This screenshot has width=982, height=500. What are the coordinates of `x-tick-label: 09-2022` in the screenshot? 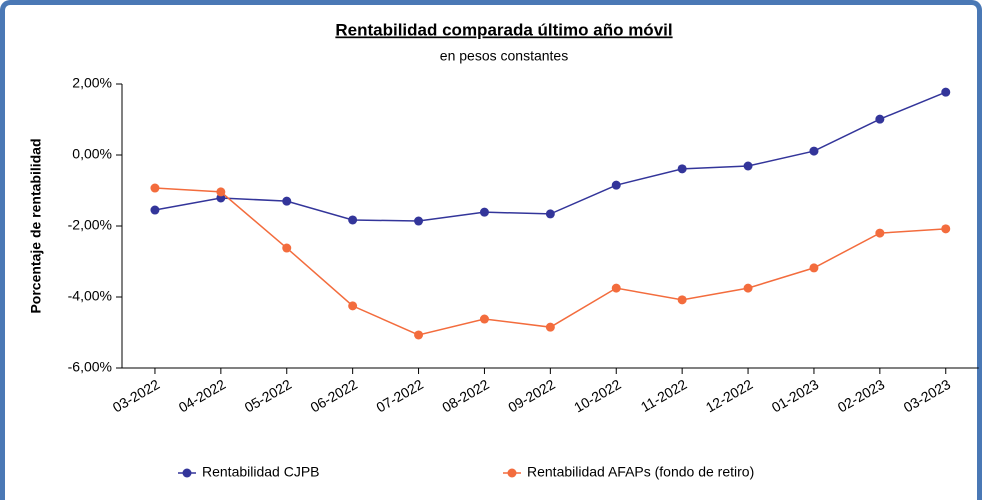 It's located at (531, 396).